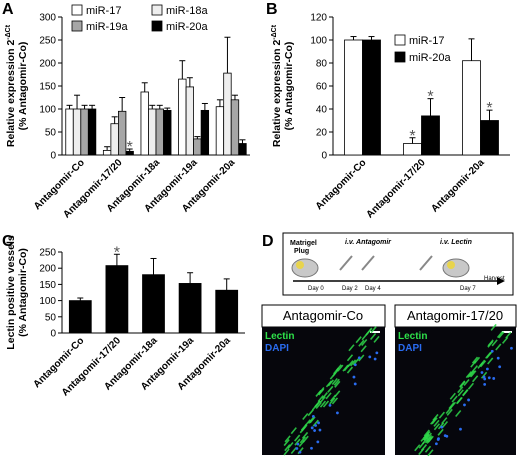 This screenshot has width=520, height=461. I want to click on day-label: Day 4, so click(373, 289).